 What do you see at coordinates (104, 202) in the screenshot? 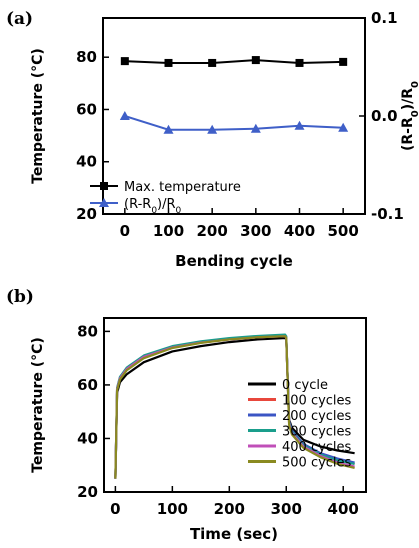
I see `legend-marker-resistance-change` at bounding box center [104, 202].